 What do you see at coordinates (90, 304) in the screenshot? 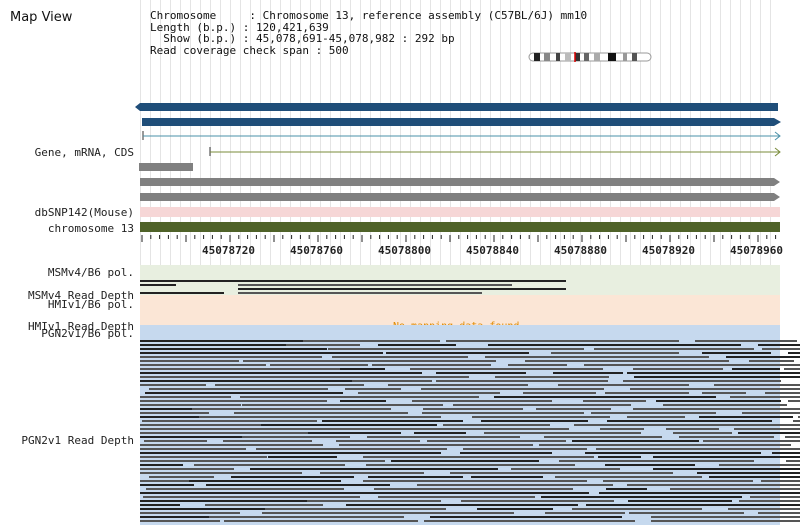
I see `hmi-pol-label: HMIv1/B6 pol.` at bounding box center [90, 304].